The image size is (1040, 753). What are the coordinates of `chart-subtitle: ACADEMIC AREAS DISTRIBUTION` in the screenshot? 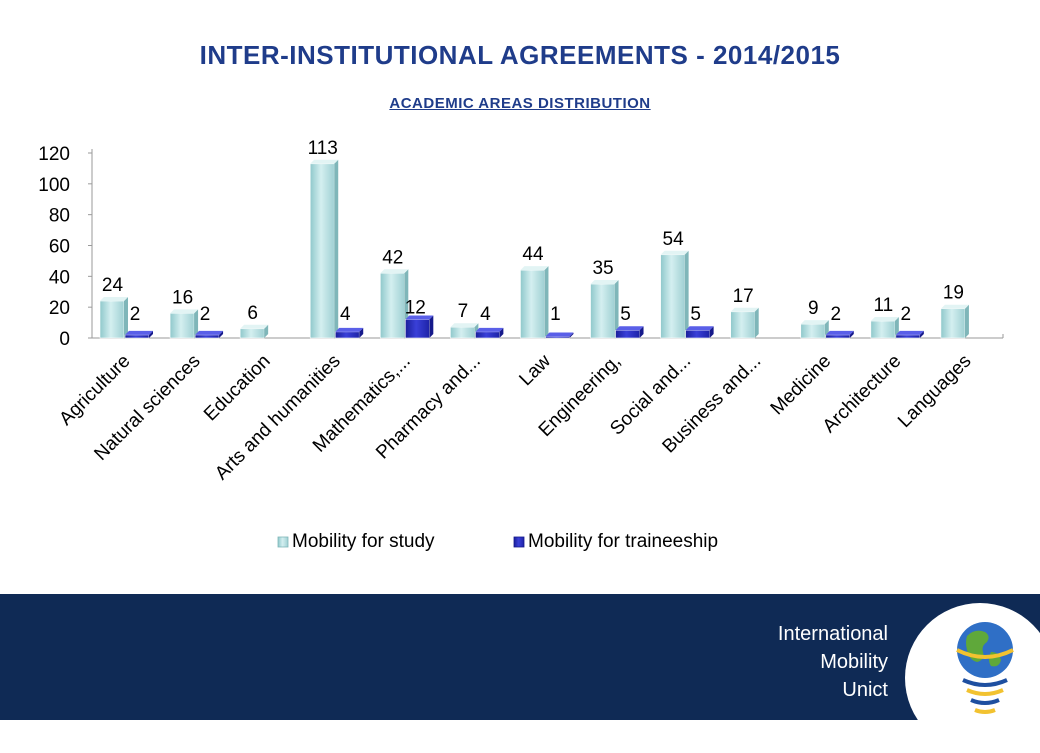 It's located at (520, 103).